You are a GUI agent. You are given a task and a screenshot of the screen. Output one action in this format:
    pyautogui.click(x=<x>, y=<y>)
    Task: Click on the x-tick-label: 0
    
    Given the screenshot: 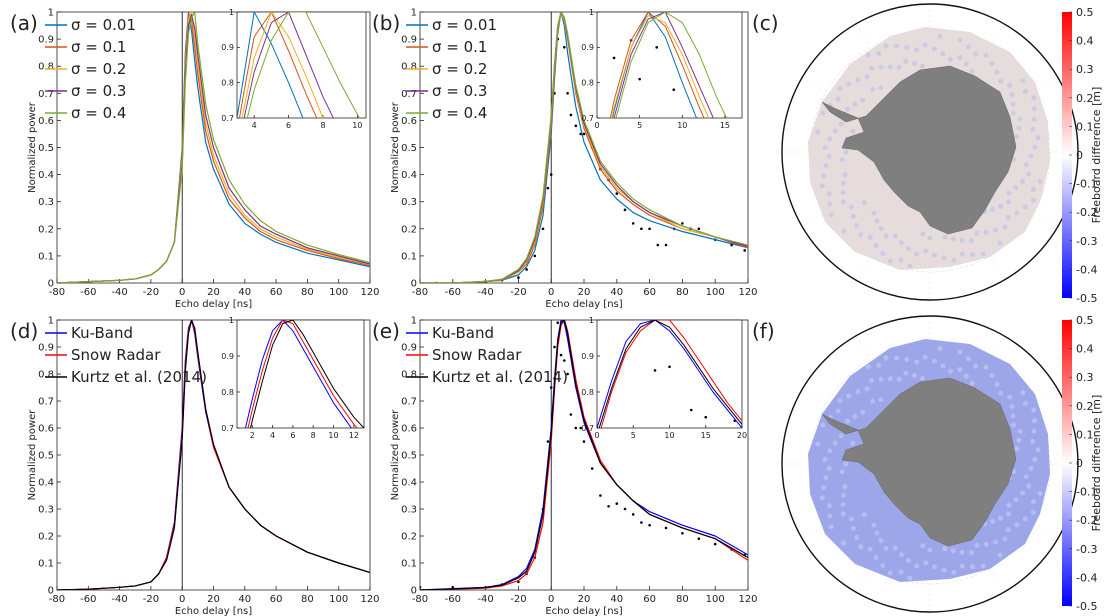 What is the action you would take?
    pyautogui.click(x=551, y=292)
    